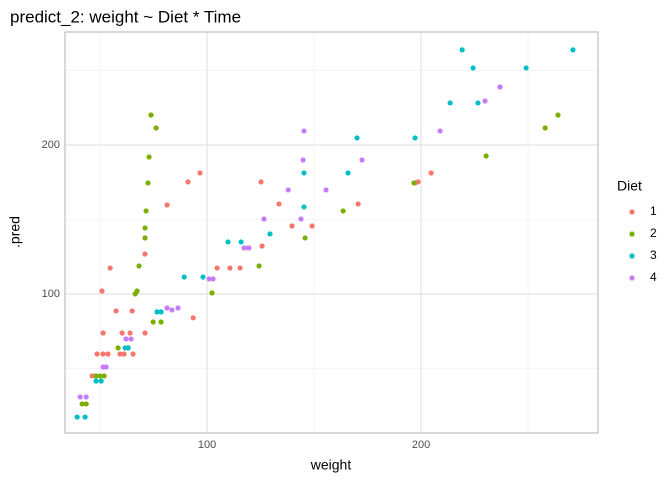  Describe the element at coordinates (653, 255) in the screenshot. I see `legend-label: 3` at that location.